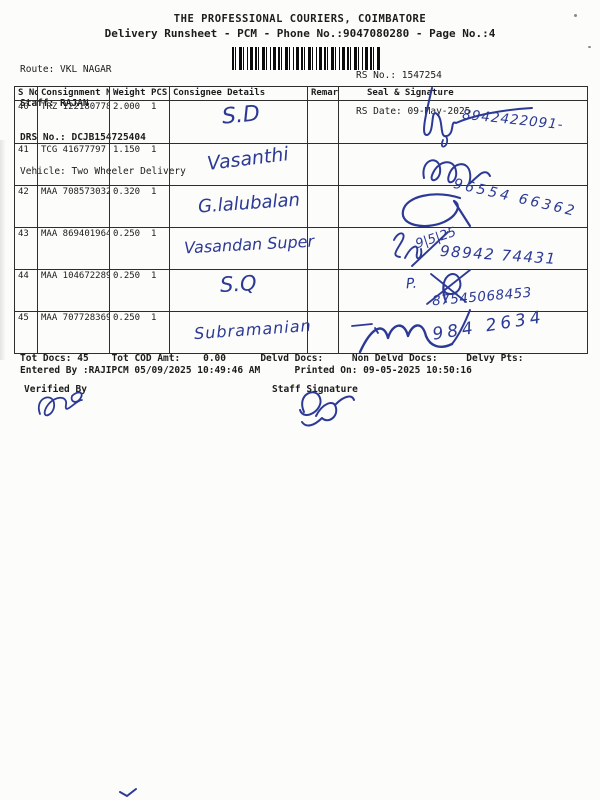 The image size is (600, 800). What do you see at coordinates (26, 164) in the screenshot?
I see `cell-sno: 41` at bounding box center [26, 164].